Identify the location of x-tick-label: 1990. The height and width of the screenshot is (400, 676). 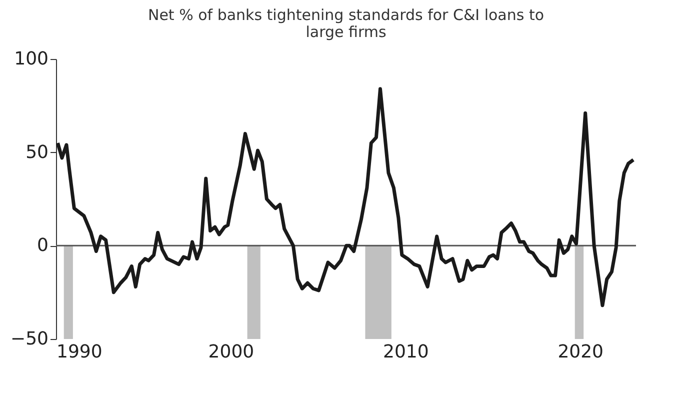
(79, 352).